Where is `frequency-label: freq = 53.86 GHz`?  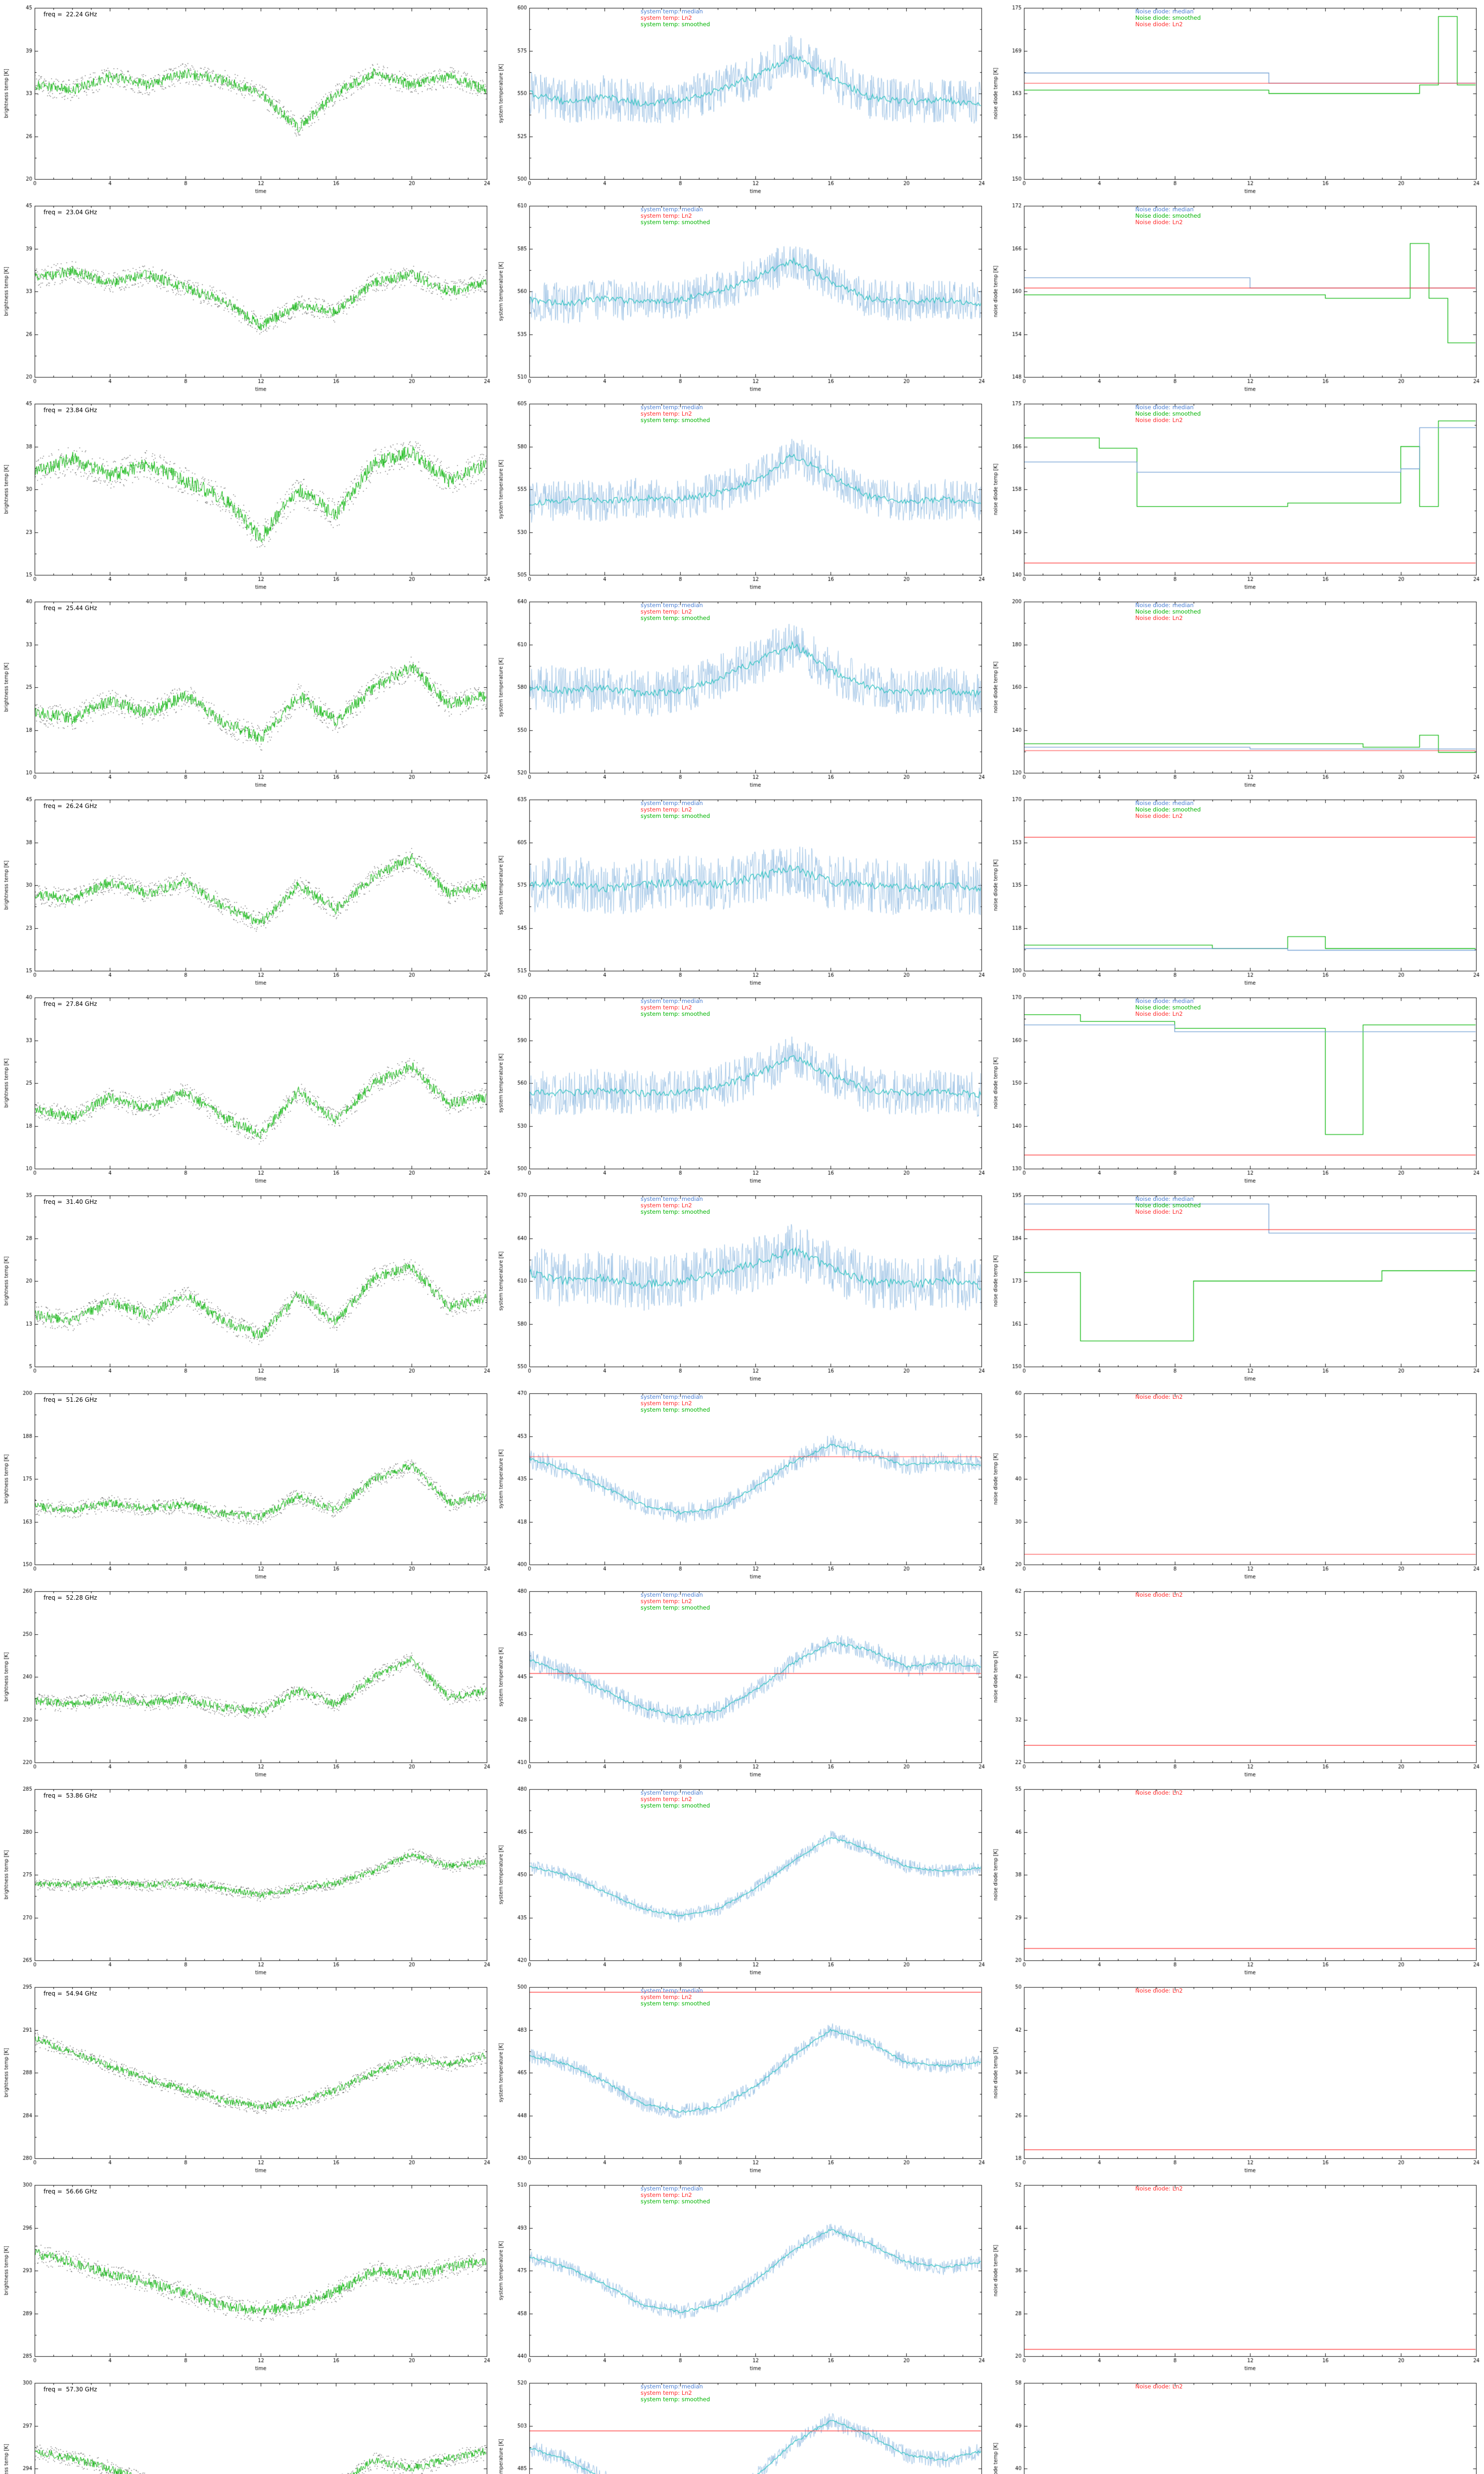
frequency-label: freq = 53.86 GHz is located at coordinates (70, 1796).